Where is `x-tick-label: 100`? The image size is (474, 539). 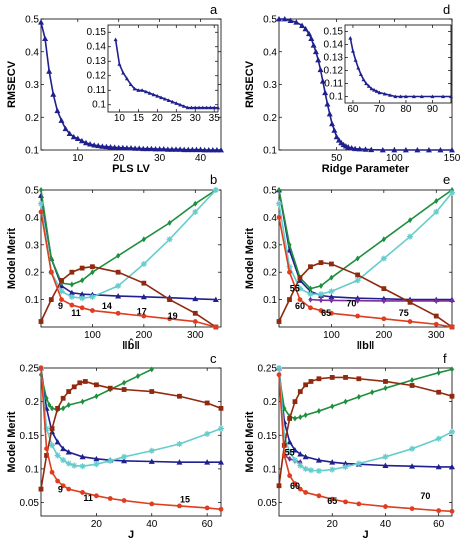 x-tick-label: 100 is located at coordinates (394, 158).